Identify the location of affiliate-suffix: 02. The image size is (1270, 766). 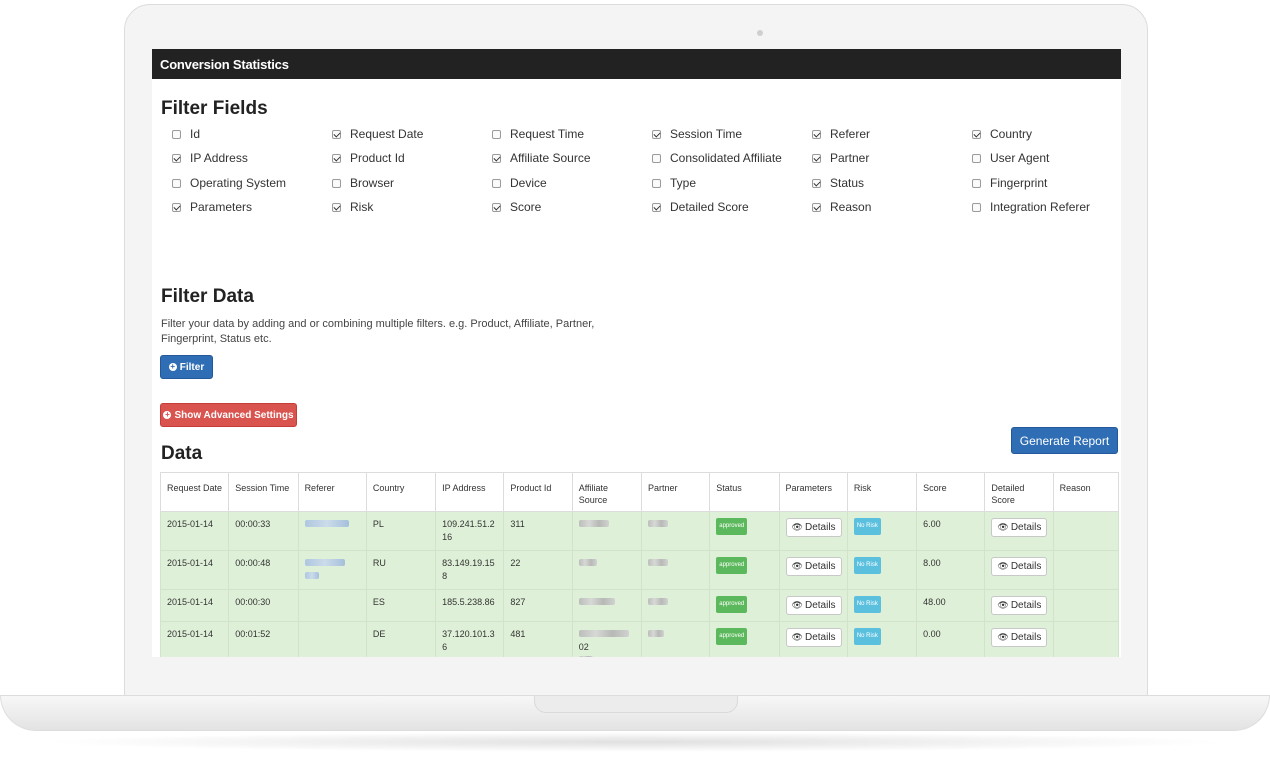
(583, 647).